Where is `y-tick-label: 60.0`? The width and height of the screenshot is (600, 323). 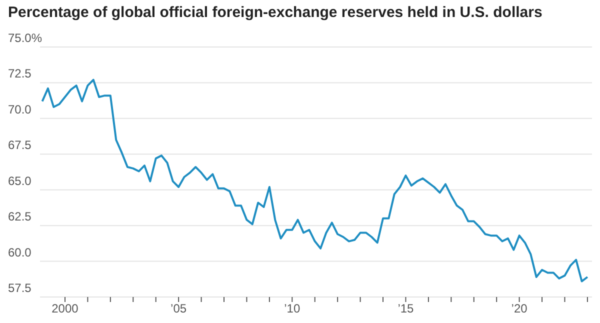 y-tick-label: 60.0 is located at coordinates (20, 252).